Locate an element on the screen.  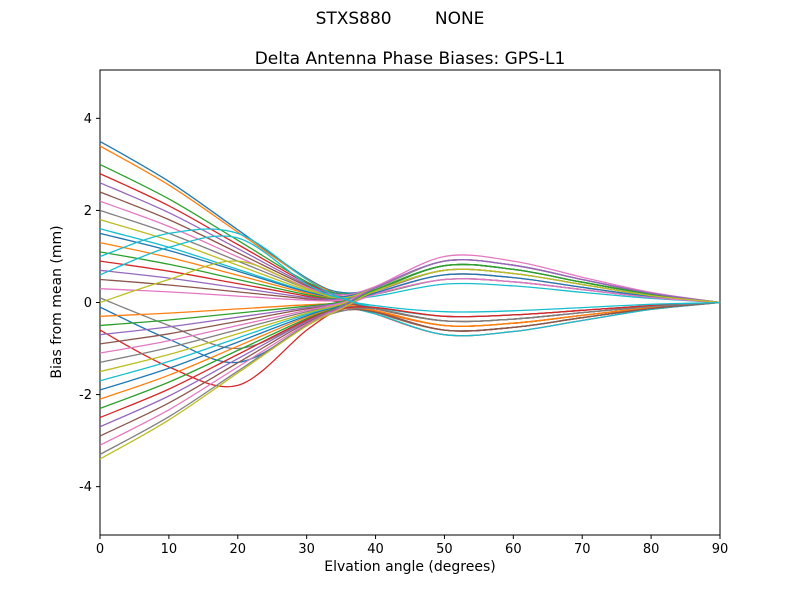
y-tick-label: 4 is located at coordinates (88, 119).